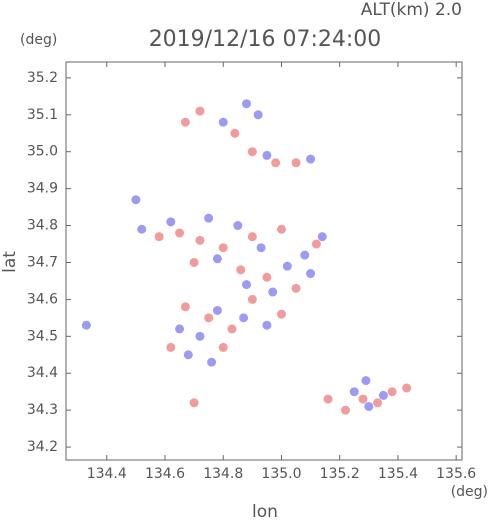 Image resolution: width=491 pixels, height=521 pixels. What do you see at coordinates (42, 78) in the screenshot?
I see `y-tick-label: 35.2` at bounding box center [42, 78].